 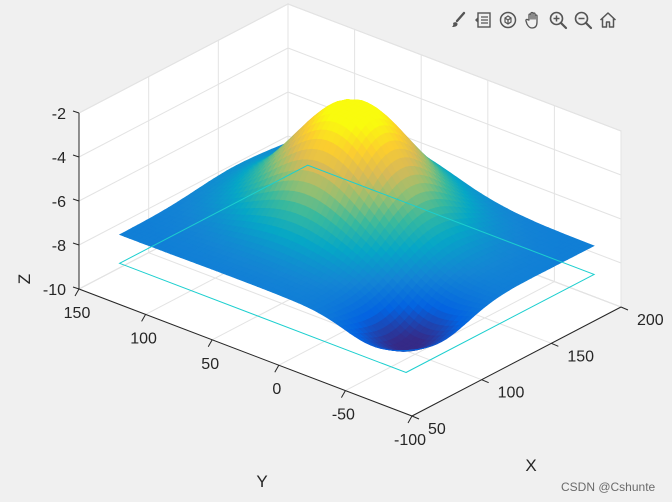 I want to click on x-tick-label: 200, so click(x=650, y=320).